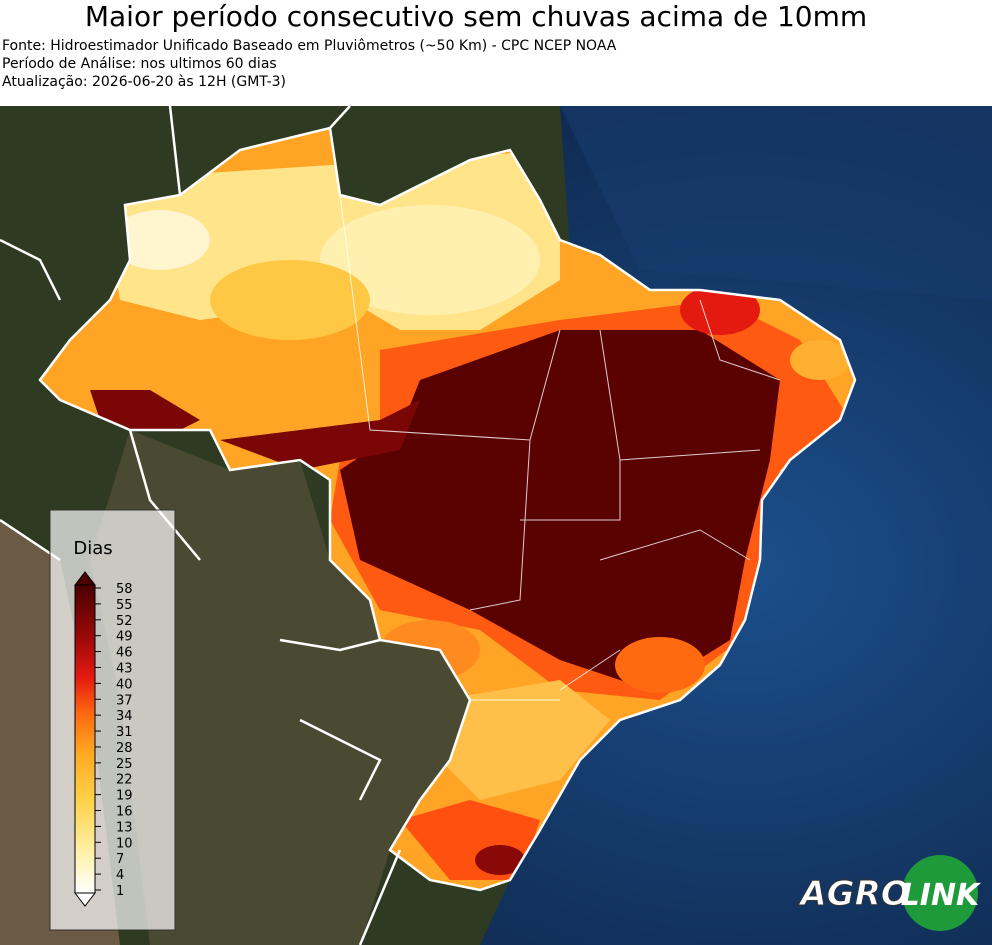  What do you see at coordinates (124, 621) in the screenshot?
I see `colorbar-tick-label: 52` at bounding box center [124, 621].